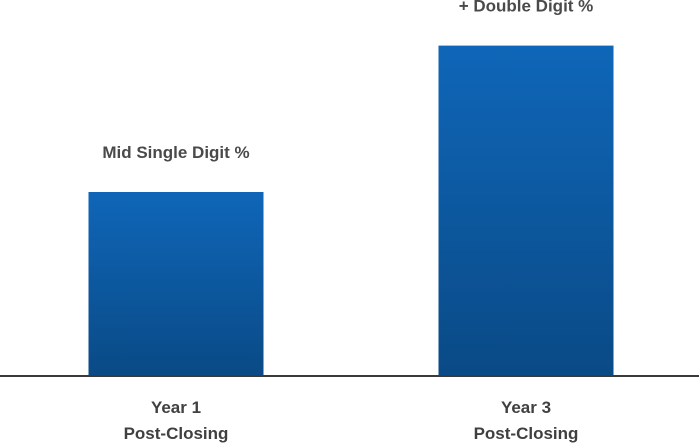  Describe the element at coordinates (526, 407) in the screenshot. I see `x-tick-label-2-line-1: Year 3` at that location.